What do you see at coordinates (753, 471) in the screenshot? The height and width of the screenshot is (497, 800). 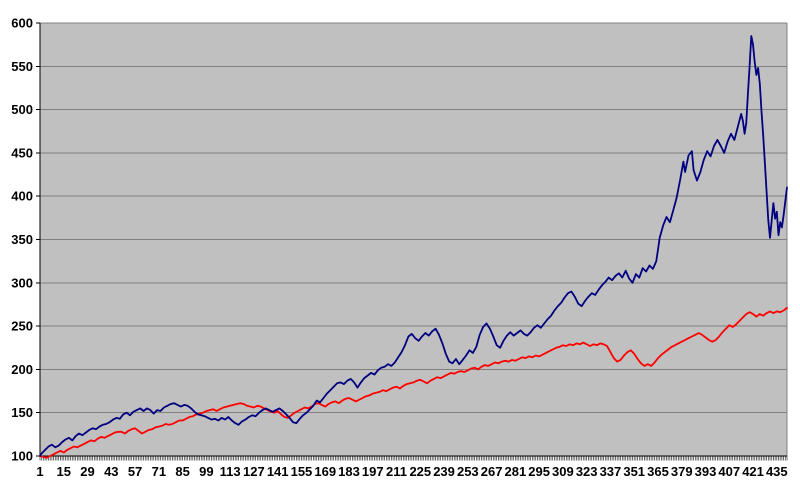 I see `x-axis-label: 421` at bounding box center [753, 471].